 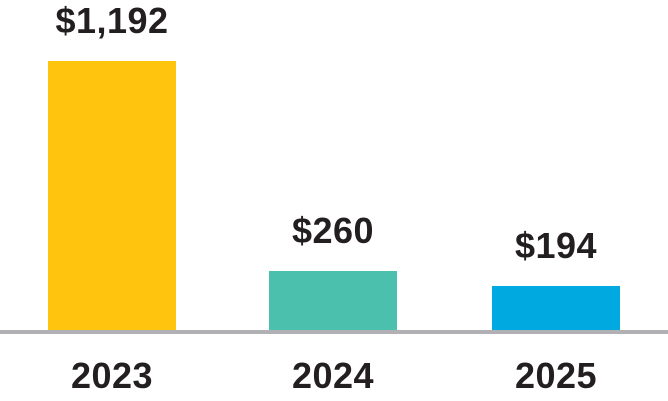 What do you see at coordinates (333, 230) in the screenshot?
I see `value-label: $260` at bounding box center [333, 230].